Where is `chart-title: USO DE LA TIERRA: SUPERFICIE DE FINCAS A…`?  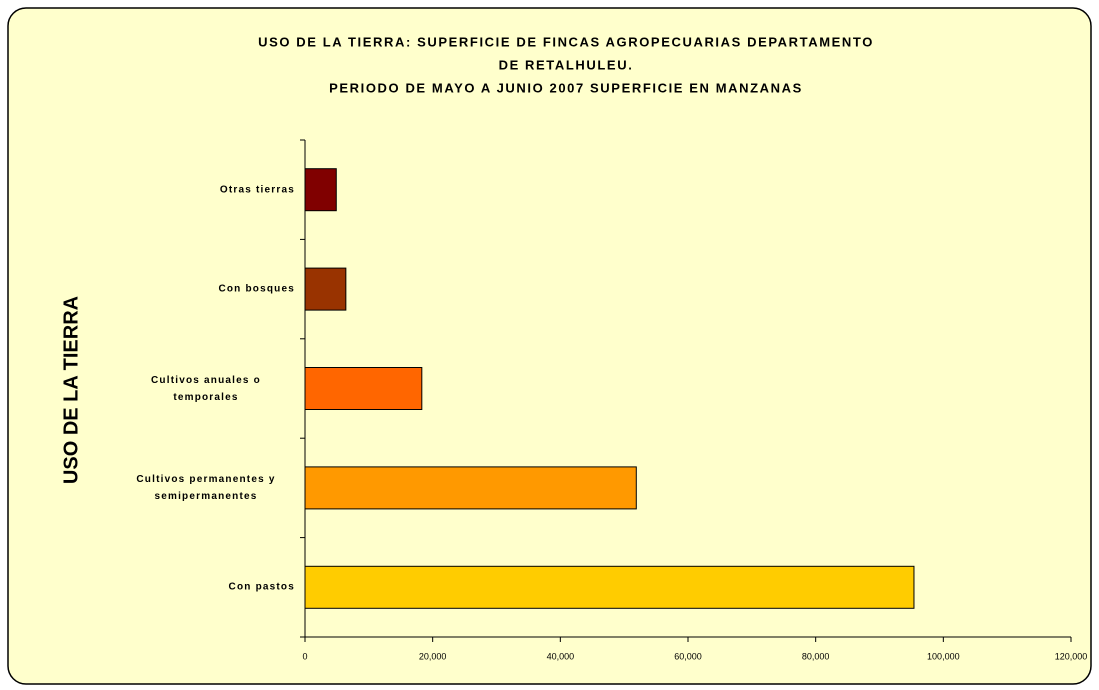
chart-title: USO DE LA TIERRA: SUPERFICIE DE FINCAS A… is located at coordinates (566, 41).